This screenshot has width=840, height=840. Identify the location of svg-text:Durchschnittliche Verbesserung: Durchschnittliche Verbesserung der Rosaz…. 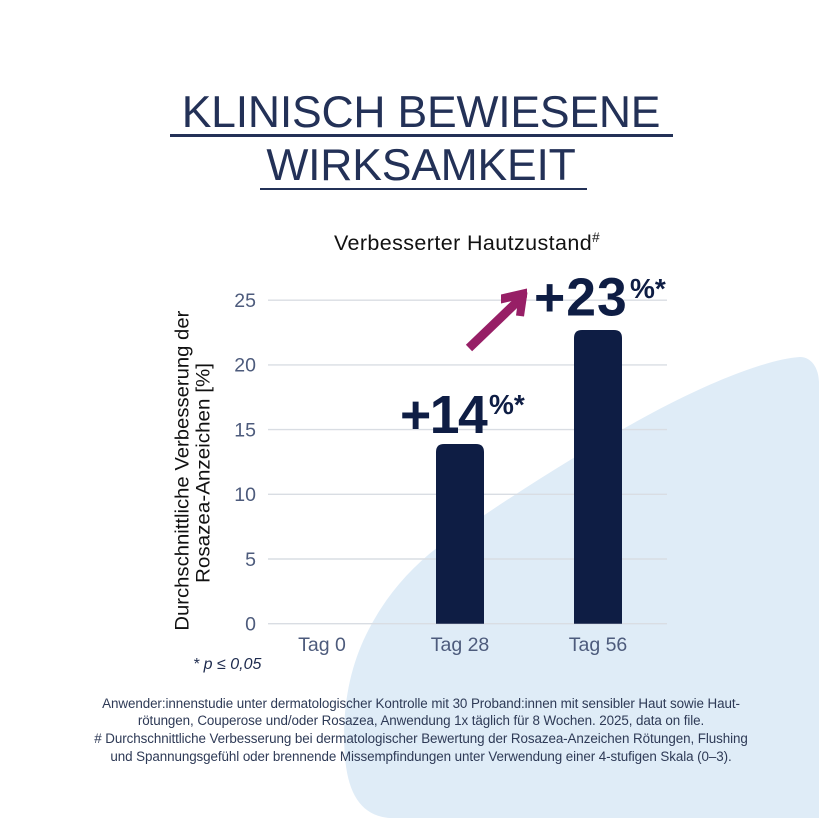
(194, 467).